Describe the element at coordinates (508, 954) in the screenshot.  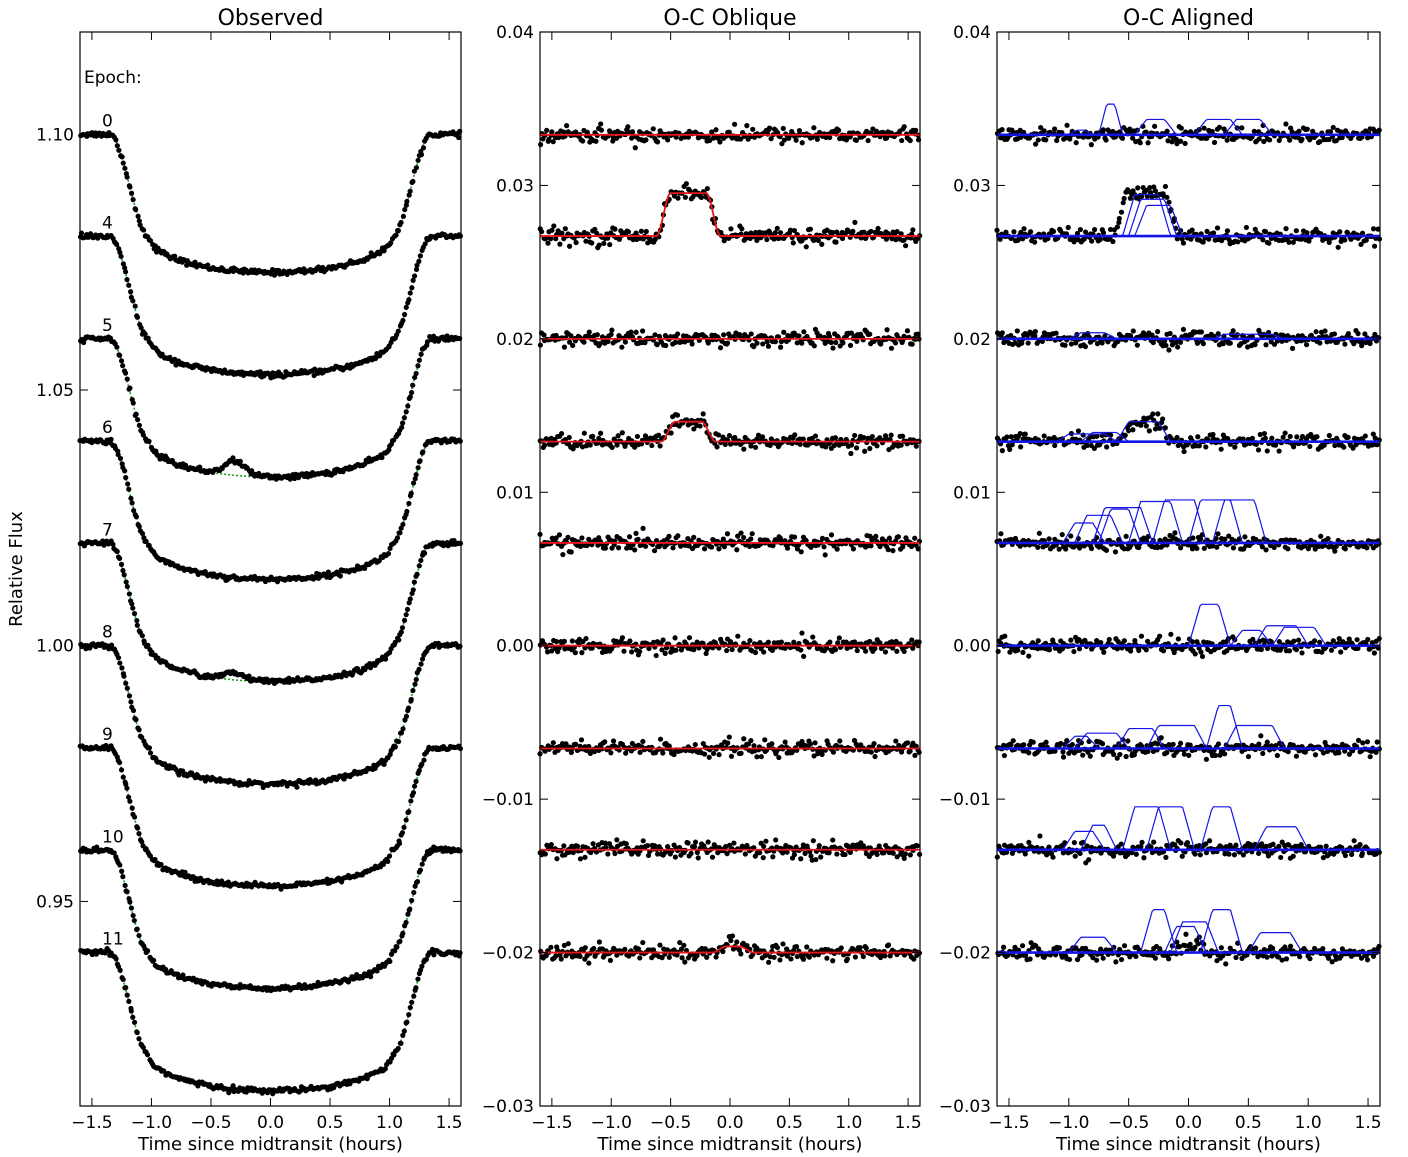
I see `y-tick-label: −0.02` at that location.